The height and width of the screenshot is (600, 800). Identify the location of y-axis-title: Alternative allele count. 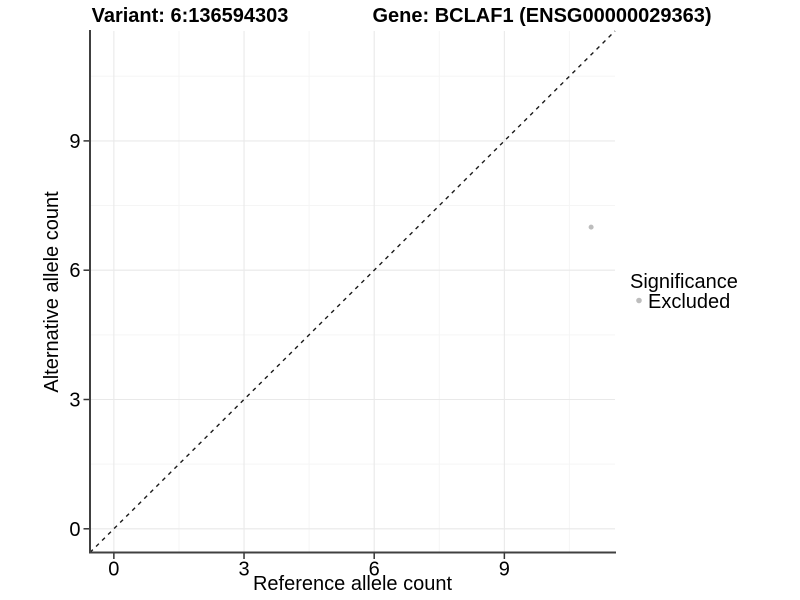
(52, 292).